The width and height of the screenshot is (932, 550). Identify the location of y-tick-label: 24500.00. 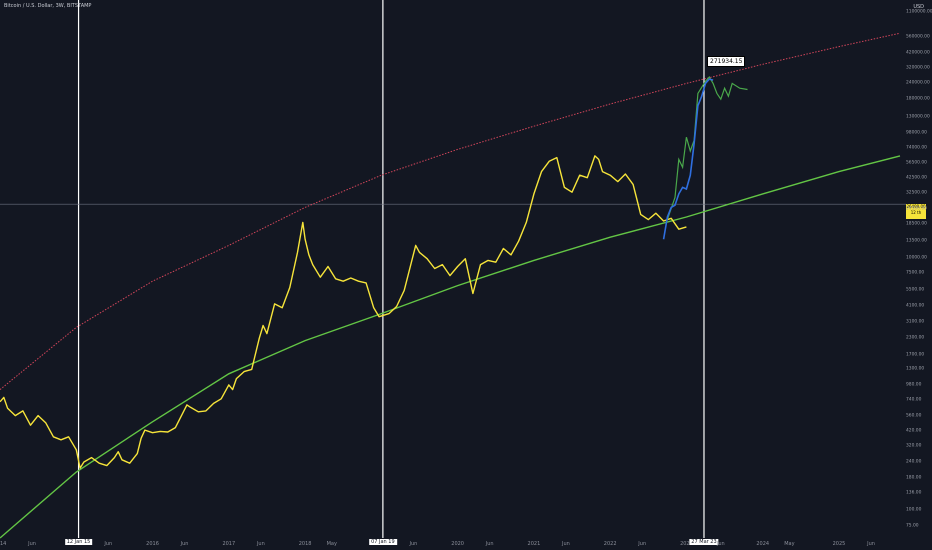
(916, 208).